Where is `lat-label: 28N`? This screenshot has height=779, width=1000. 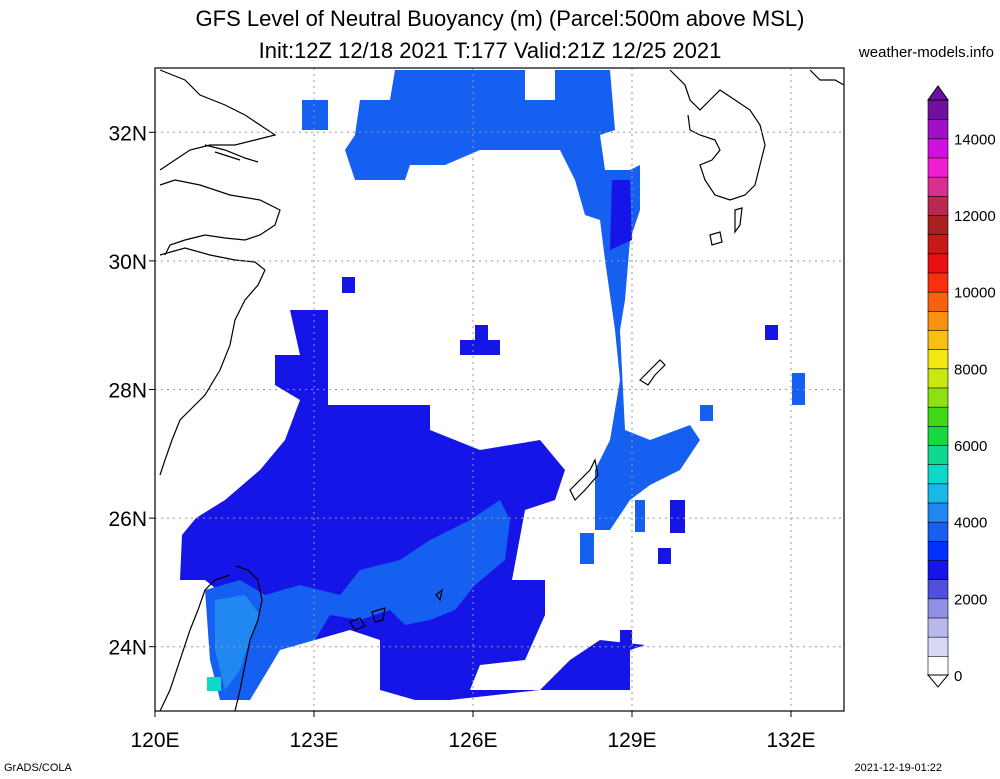 lat-label: 28N is located at coordinates (127, 391).